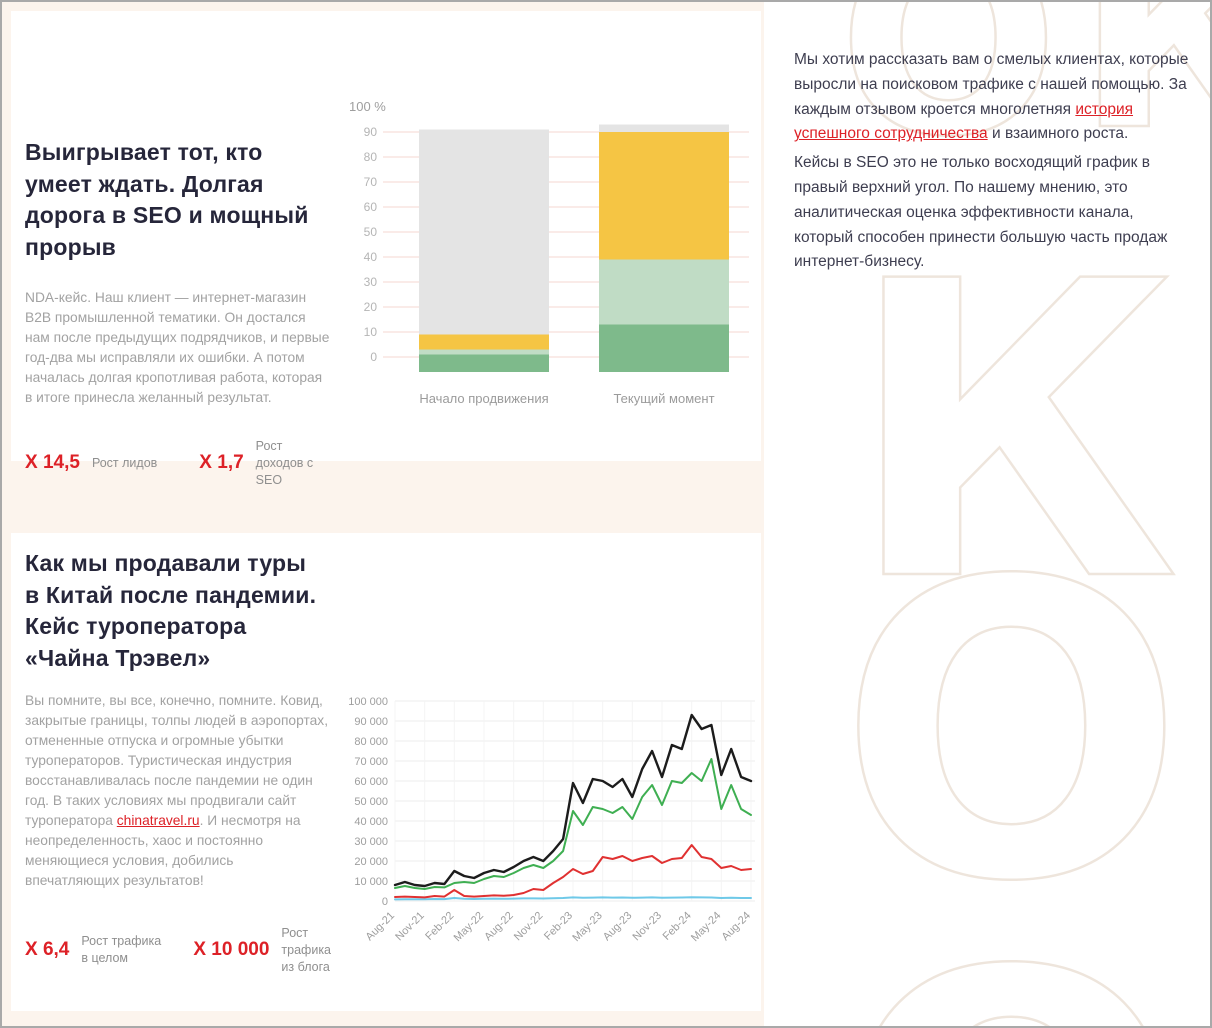 This screenshot has width=1212, height=1028. I want to click on svg-text: Начало продвижения, so click(483, 398).